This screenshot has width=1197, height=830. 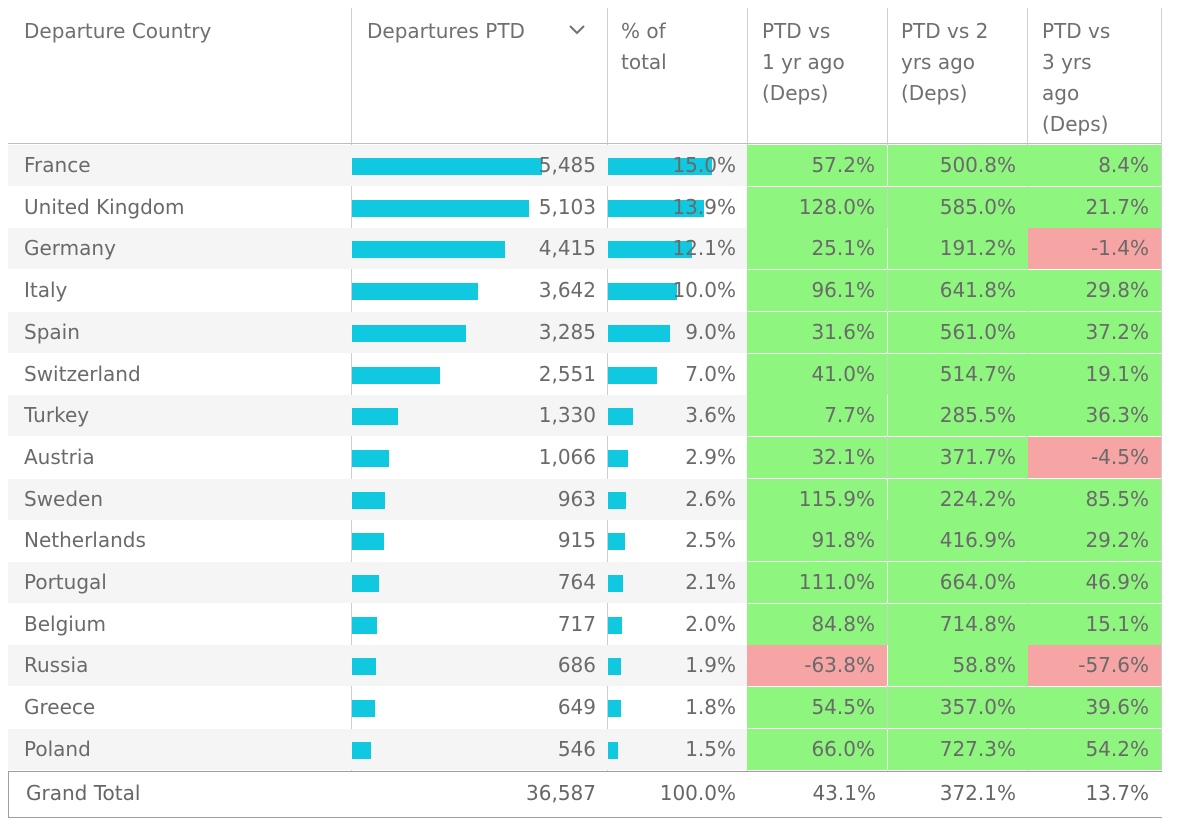 I want to click on ptd-vs3-cell: 37.2%, so click(x=1094, y=332).